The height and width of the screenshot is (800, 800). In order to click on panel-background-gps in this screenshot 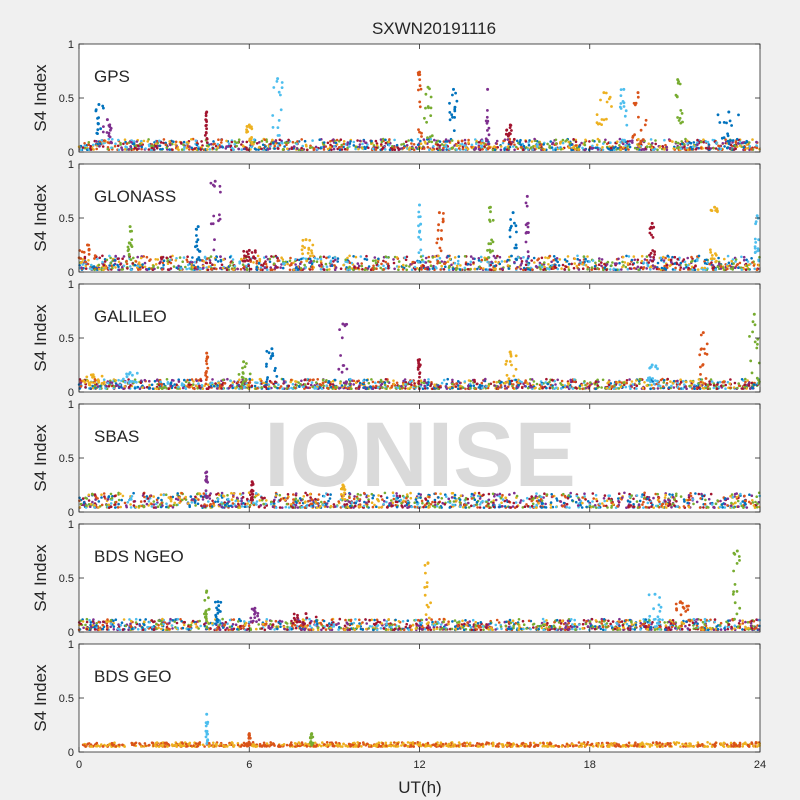, I will do `click(419, 98)`.